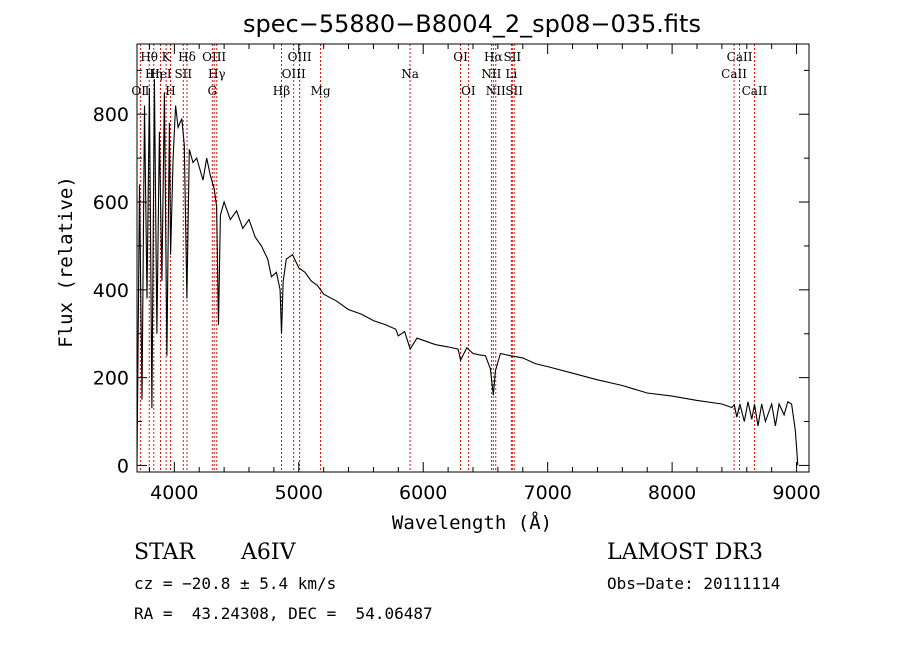 Image resolution: width=900 pixels, height=649 pixels. Describe the element at coordinates (235, 583) in the screenshot. I see `redshift-velocity: cz = −20.8 ± 5.4 km/s` at that location.